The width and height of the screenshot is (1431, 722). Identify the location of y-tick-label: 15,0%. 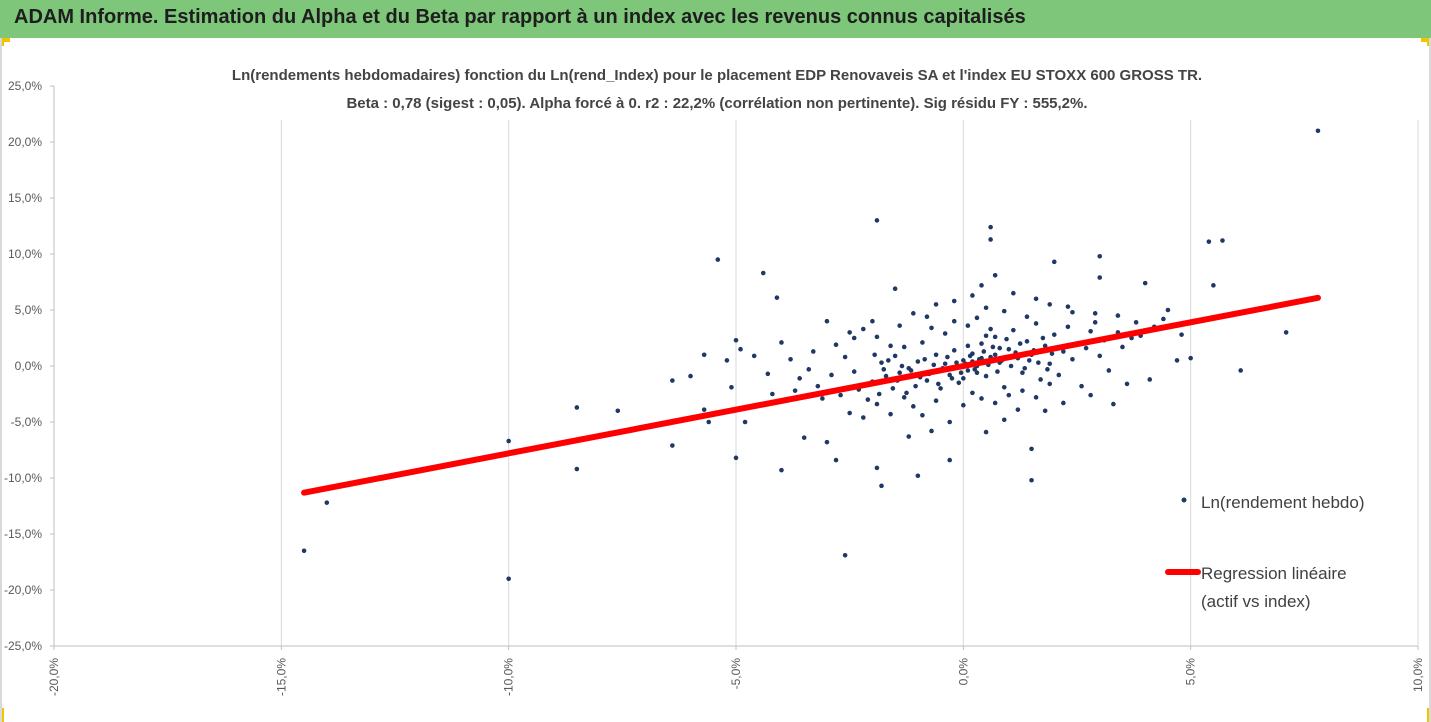
(25, 198).